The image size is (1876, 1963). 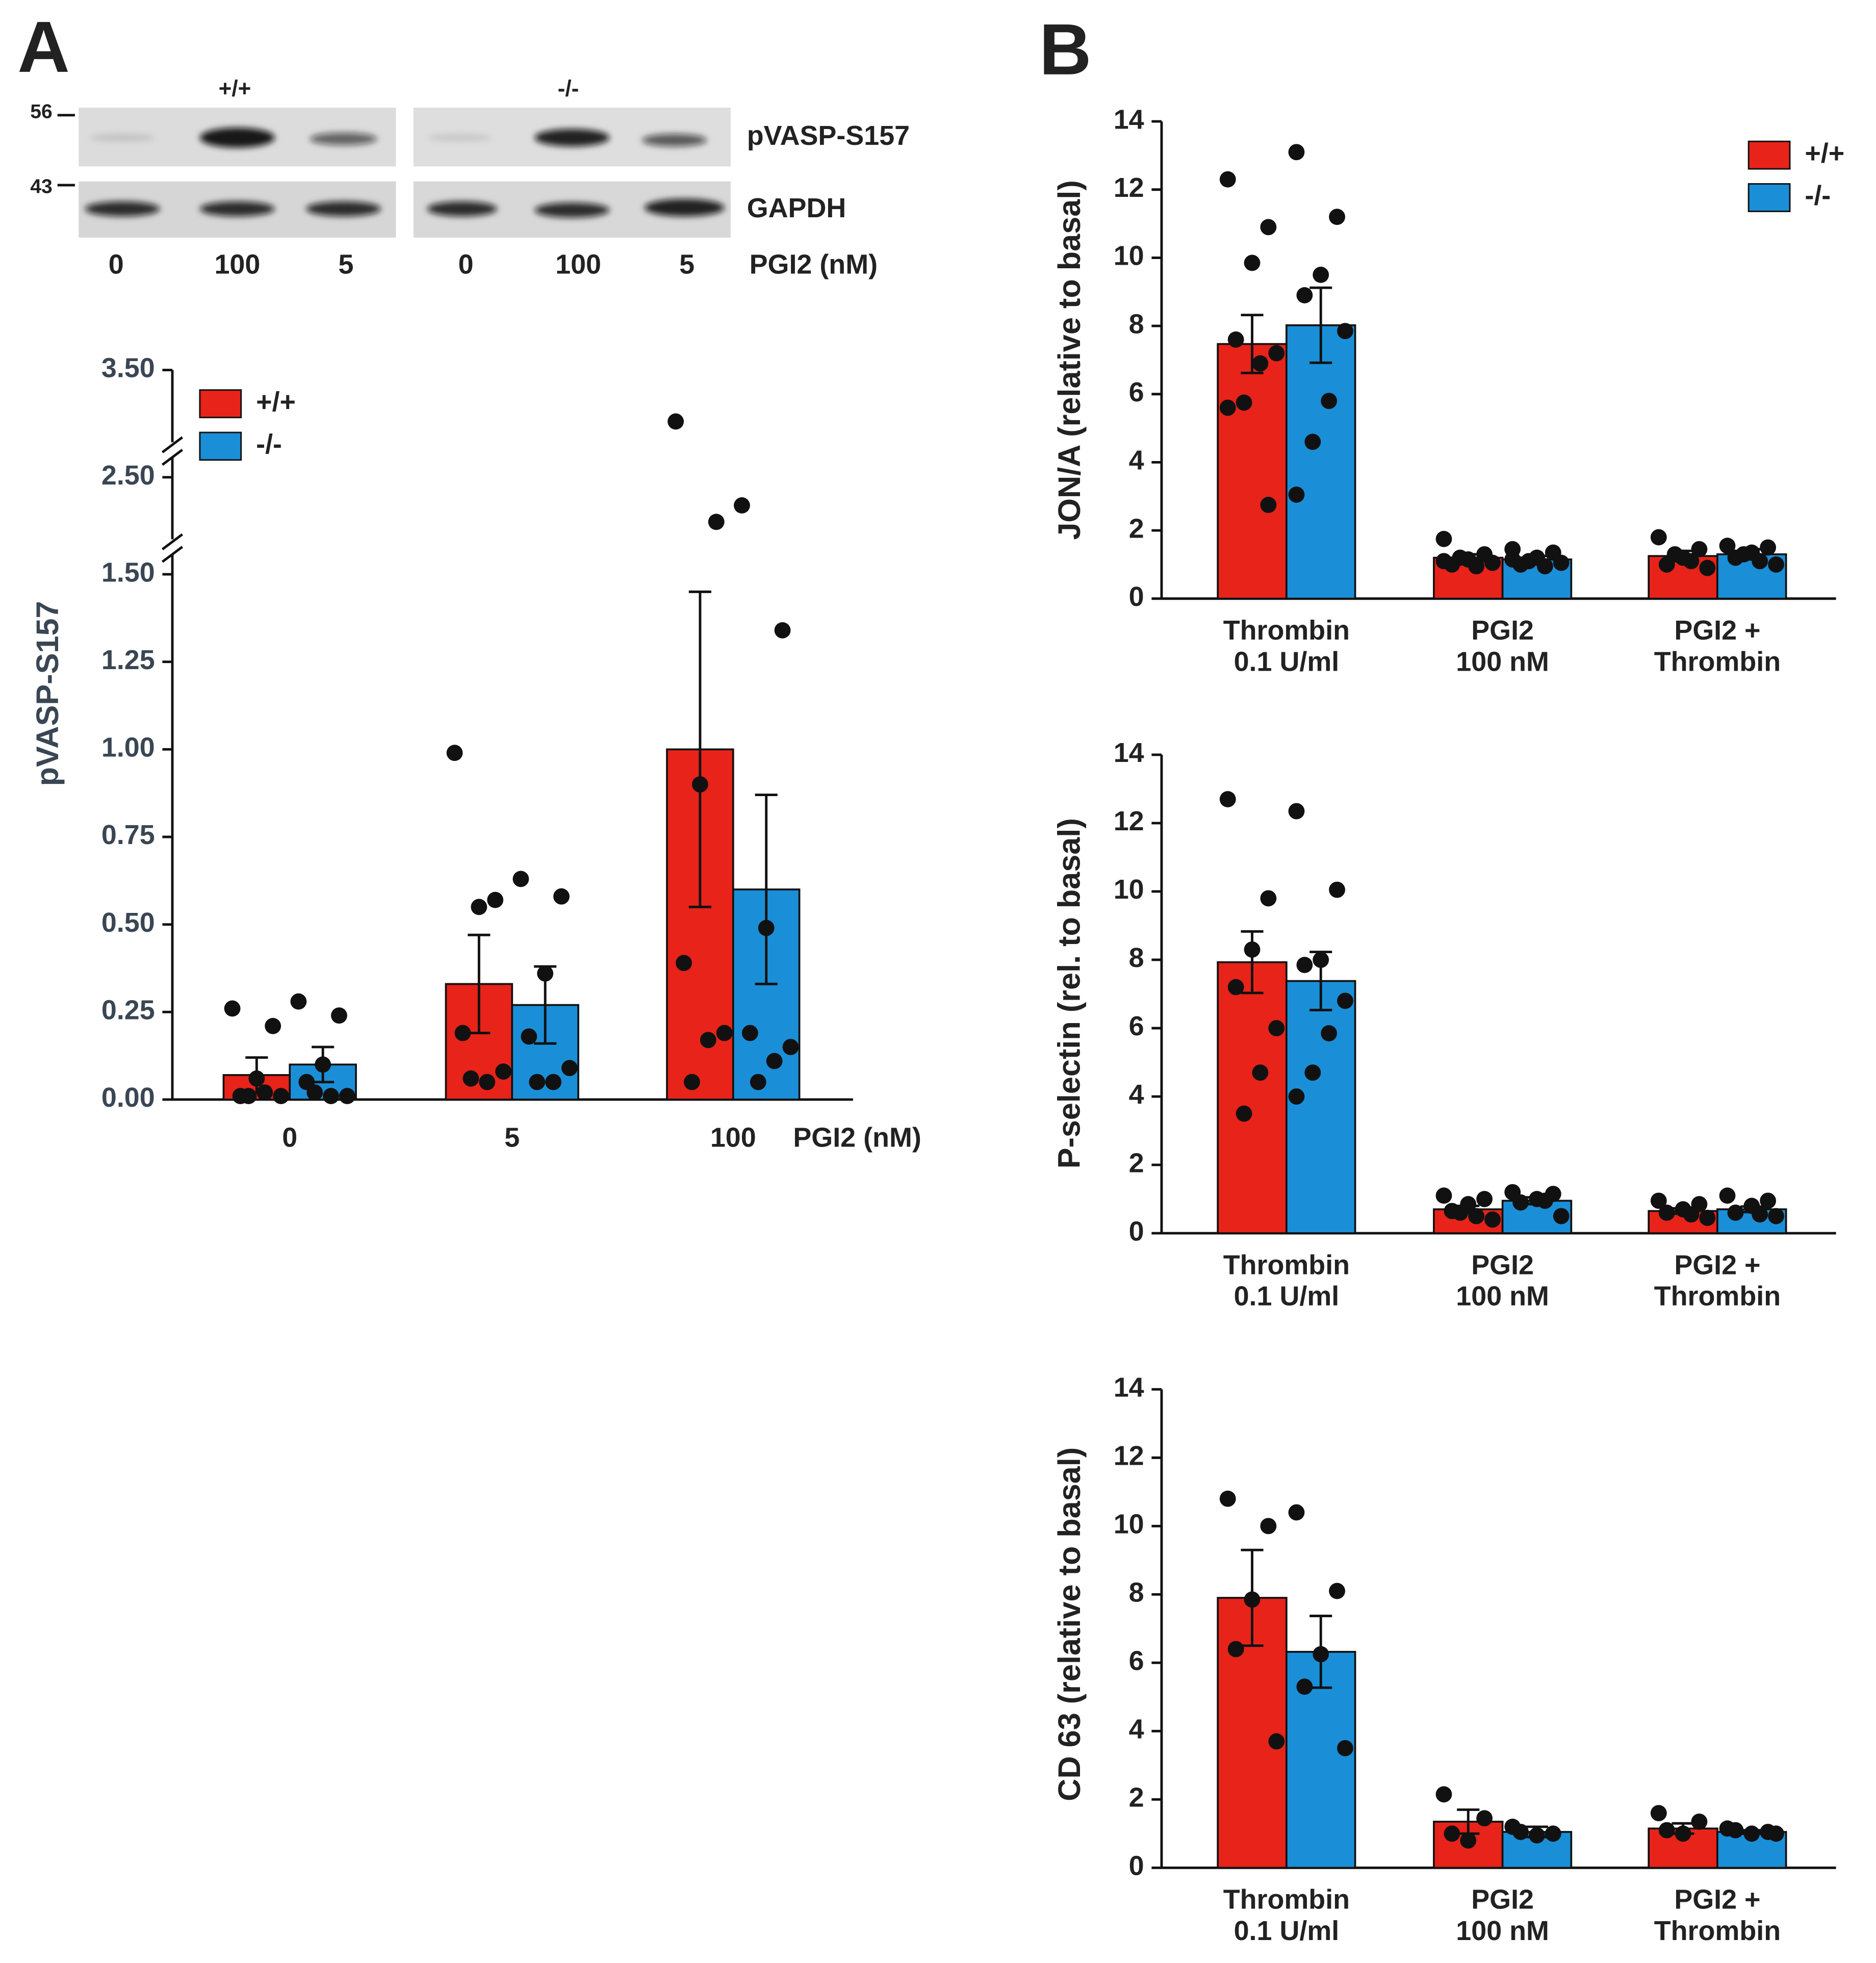 What do you see at coordinates (1503, 1265) in the screenshot?
I see `x-tick-label: PGI2` at bounding box center [1503, 1265].